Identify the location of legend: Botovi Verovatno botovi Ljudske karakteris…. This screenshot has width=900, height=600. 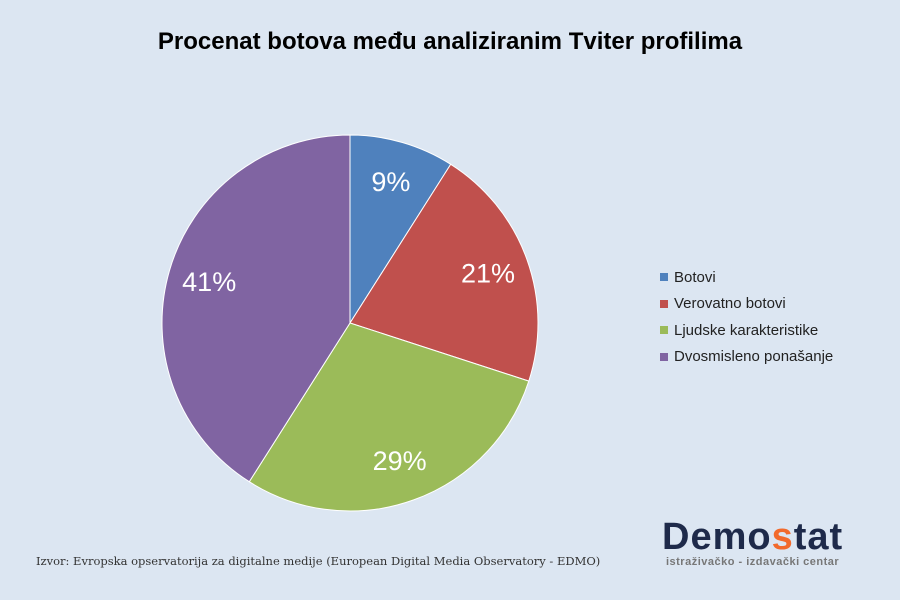
(746, 317).